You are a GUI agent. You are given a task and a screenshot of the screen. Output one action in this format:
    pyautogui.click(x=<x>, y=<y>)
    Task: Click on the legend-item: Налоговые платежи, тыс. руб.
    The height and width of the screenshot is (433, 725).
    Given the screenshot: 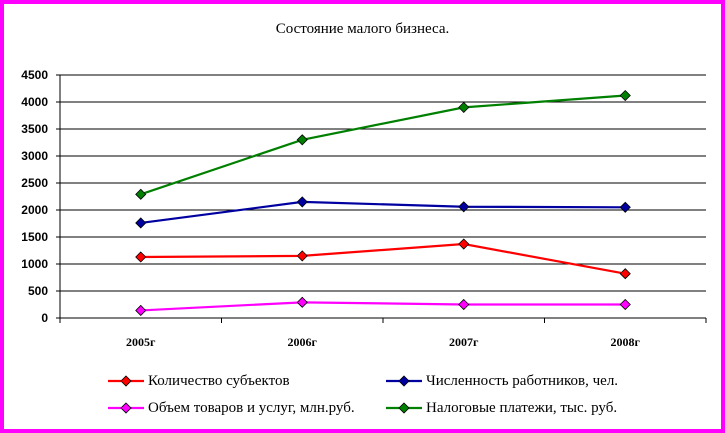 What is the action you would take?
    pyautogui.click(x=501, y=408)
    